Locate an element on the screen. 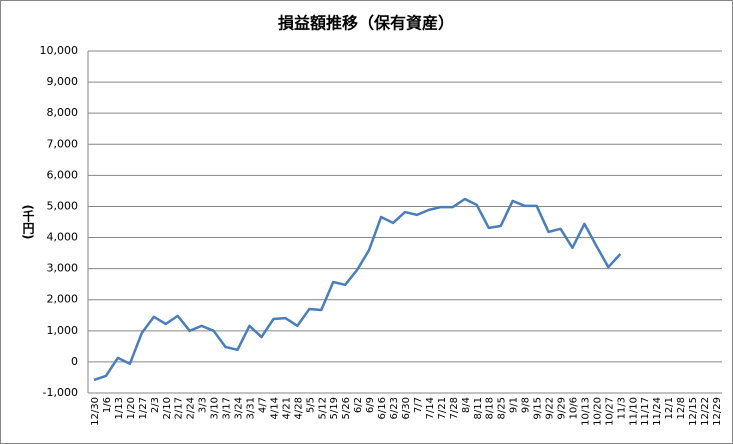 This screenshot has width=733, height=444. x-tick-label: 7/28 is located at coordinates (454, 408).